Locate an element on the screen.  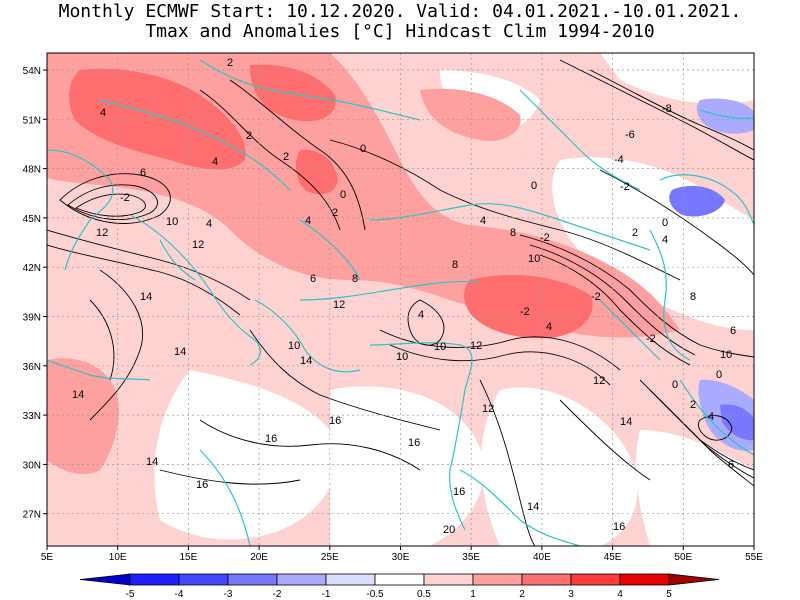
lon-label: 5E is located at coordinates (47, 557).